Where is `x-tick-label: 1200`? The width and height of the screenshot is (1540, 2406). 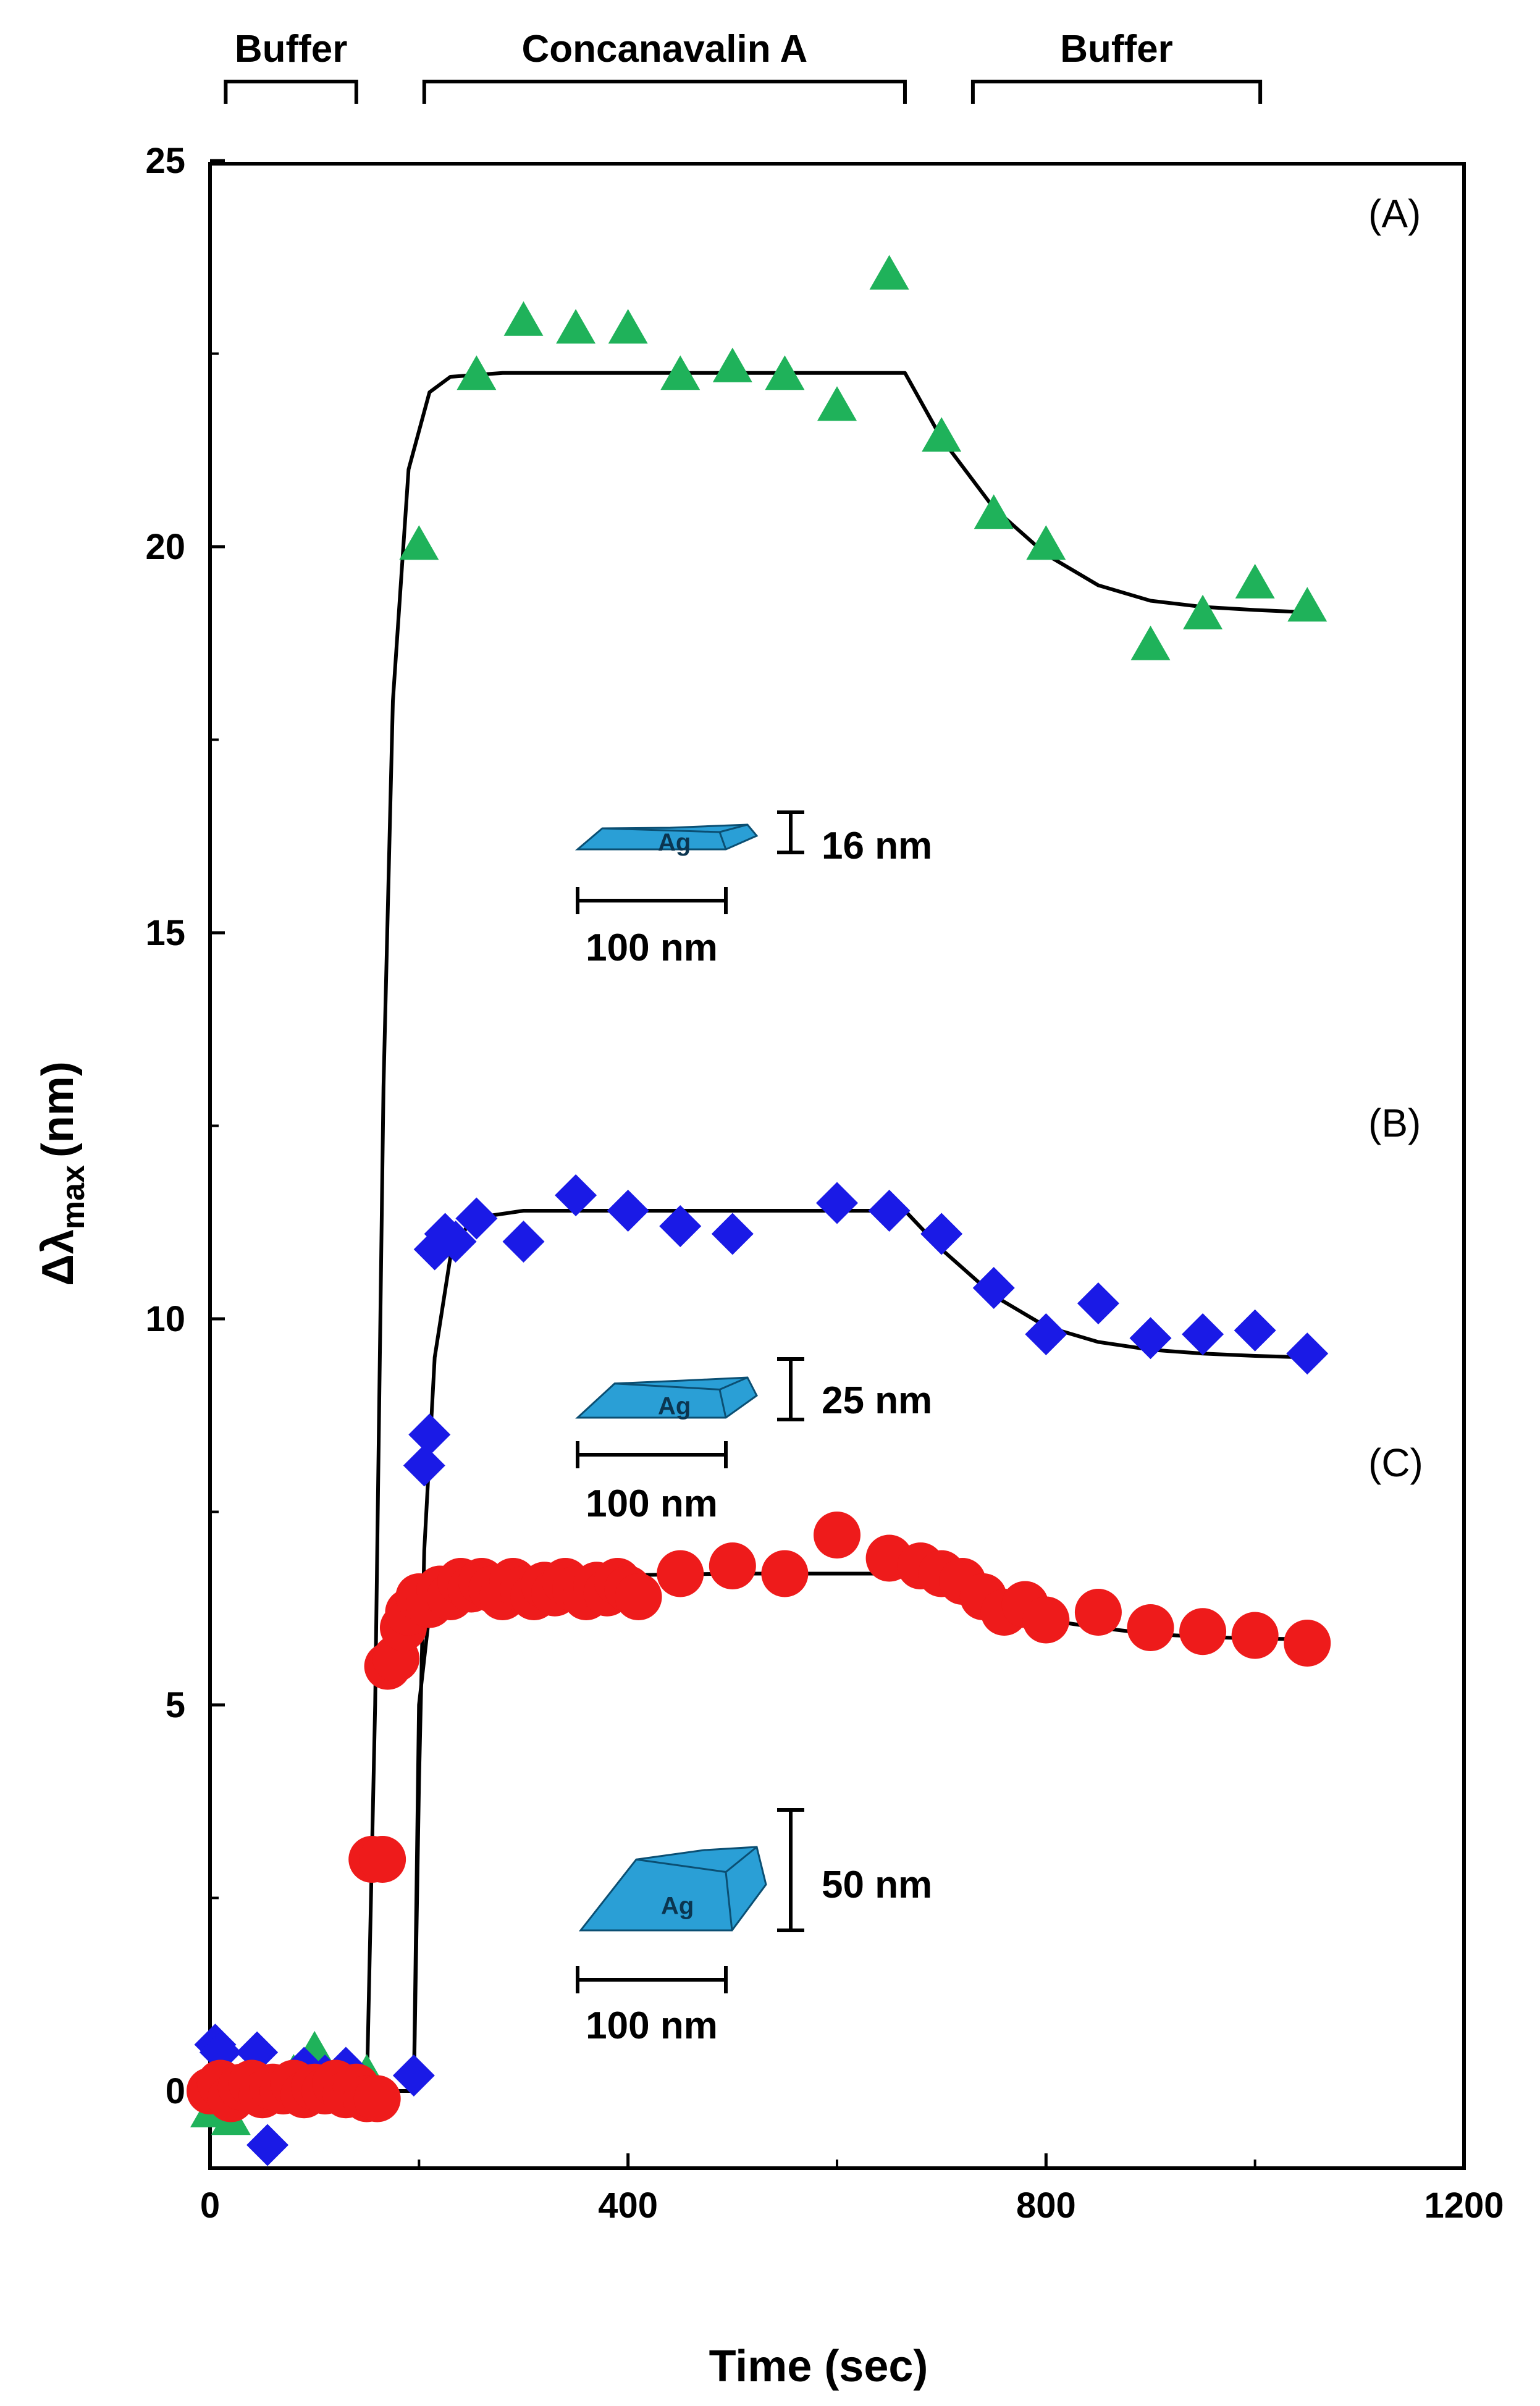
x-tick-label: 1200 is located at coordinates (1464, 2205).